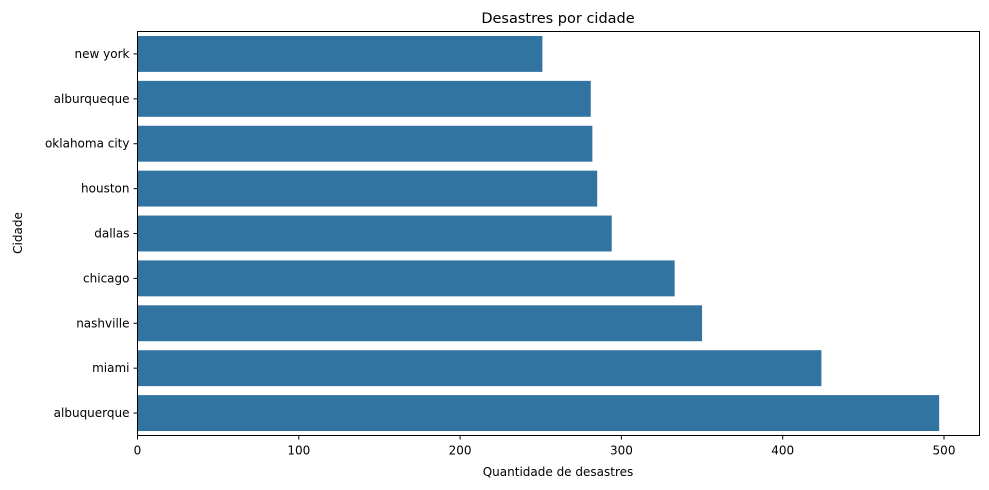 Image resolution: width=989 pixels, height=490 pixels. Describe the element at coordinates (374, 233) in the screenshot. I see `bar-dallas` at that location.